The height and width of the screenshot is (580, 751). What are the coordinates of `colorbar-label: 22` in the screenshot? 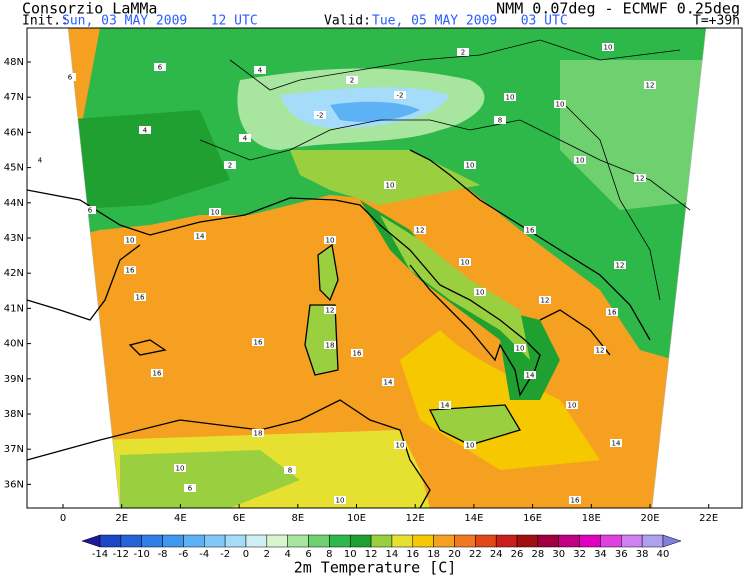 It's located at (475, 554).